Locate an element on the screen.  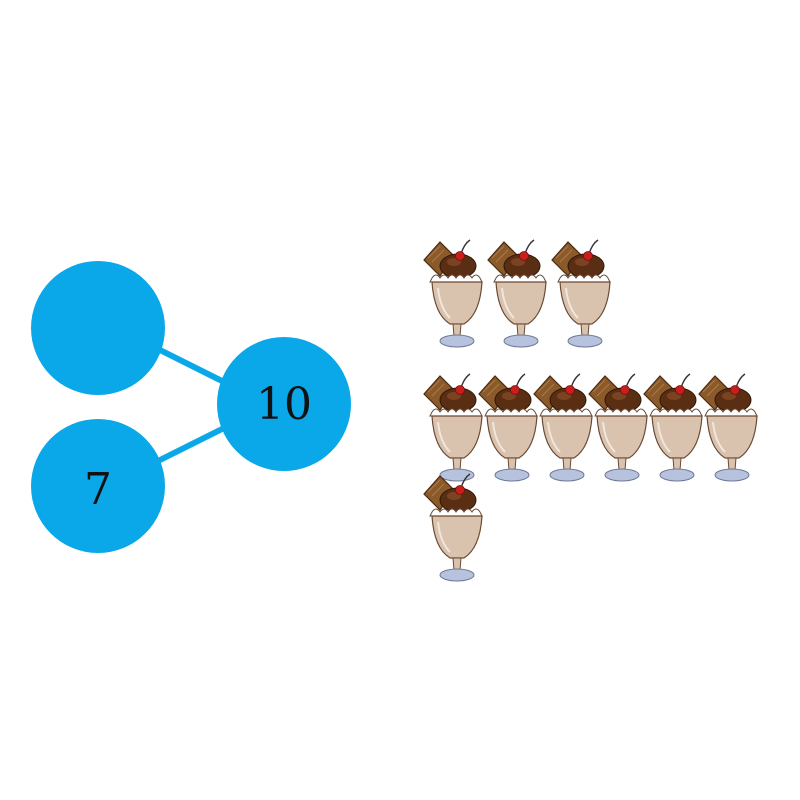
part-circle-top is located at coordinates (98, 328).